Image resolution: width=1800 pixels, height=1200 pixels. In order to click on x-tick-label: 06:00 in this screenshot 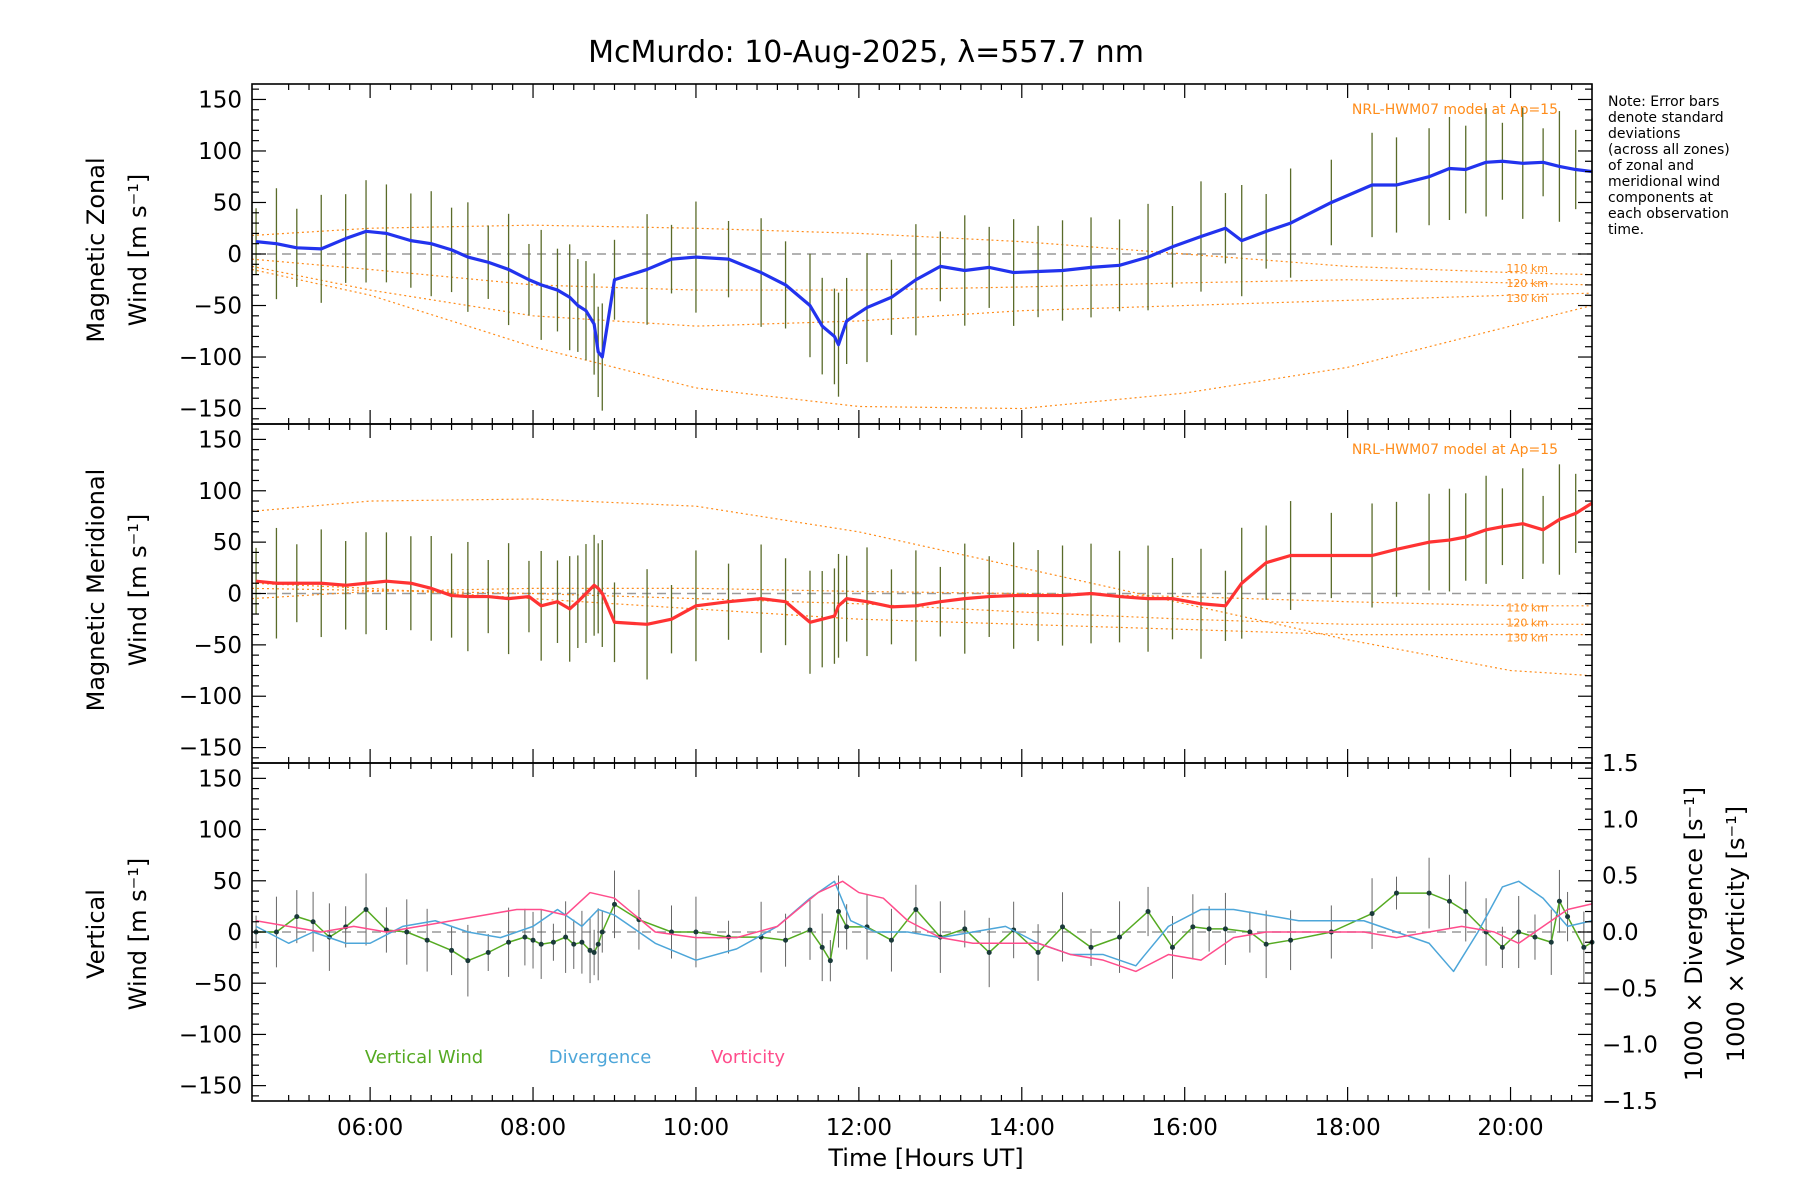, I will do `click(370, 1128)`.